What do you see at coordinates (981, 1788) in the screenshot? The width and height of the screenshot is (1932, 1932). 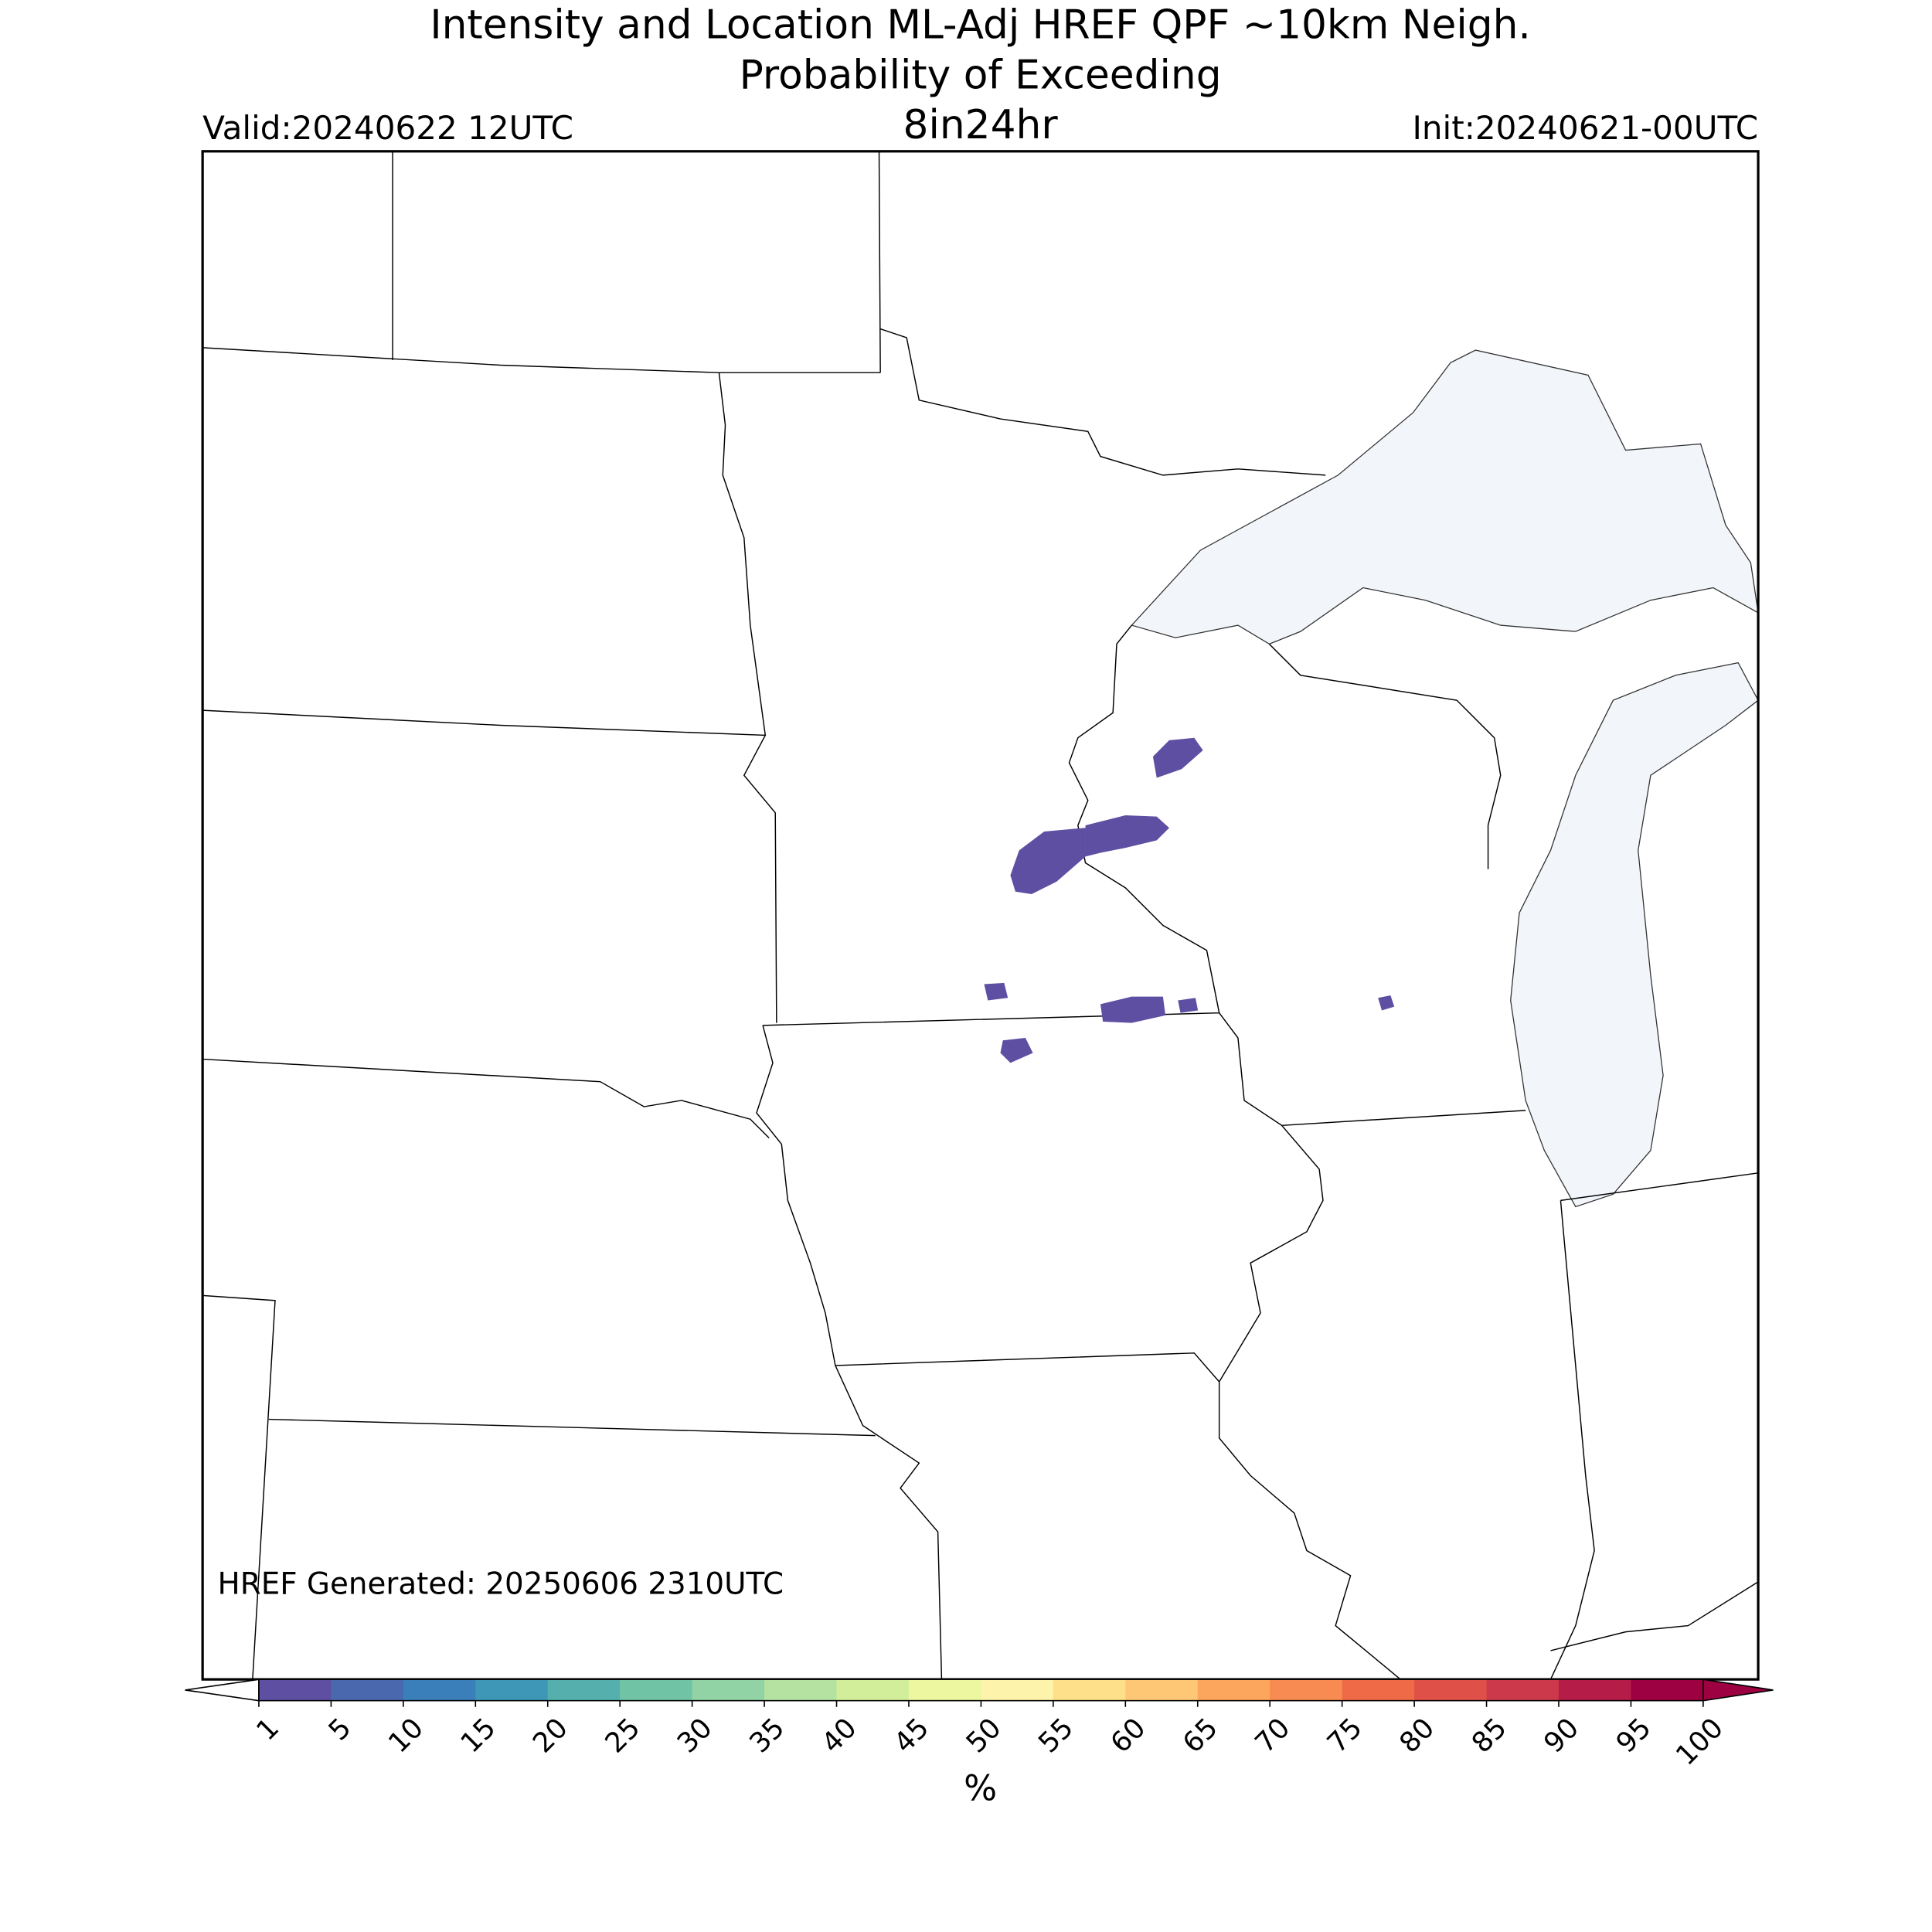 I see `colorbar-label: %` at bounding box center [981, 1788].